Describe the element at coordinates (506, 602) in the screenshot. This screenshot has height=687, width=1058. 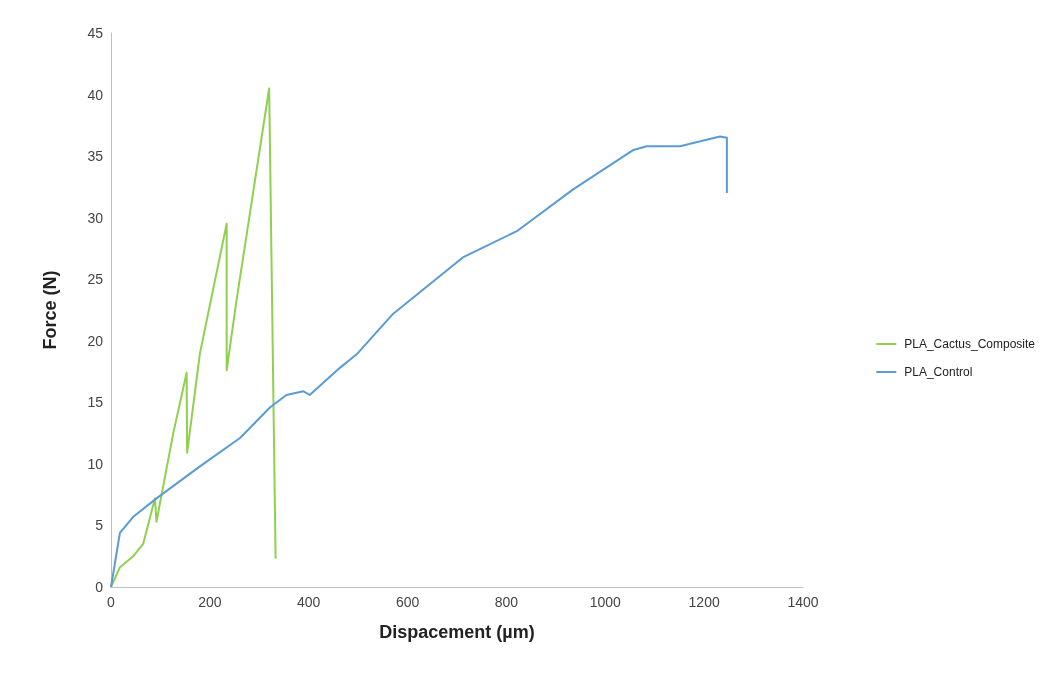
I see `x-tick-label: 800` at that location.